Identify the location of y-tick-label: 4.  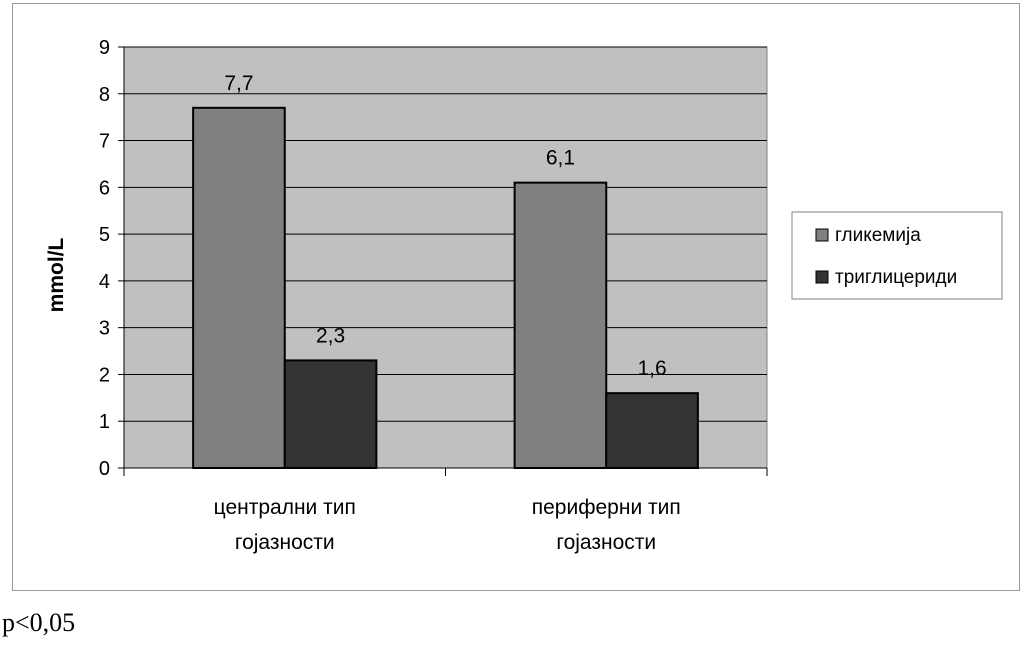
(104, 282).